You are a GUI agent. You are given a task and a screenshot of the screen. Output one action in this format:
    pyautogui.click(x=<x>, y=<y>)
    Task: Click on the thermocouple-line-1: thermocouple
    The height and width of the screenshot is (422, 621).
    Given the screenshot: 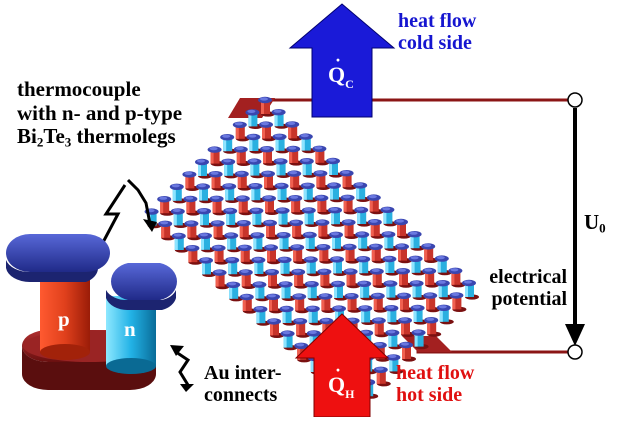 What is the action you would take?
    pyautogui.click(x=79, y=89)
    